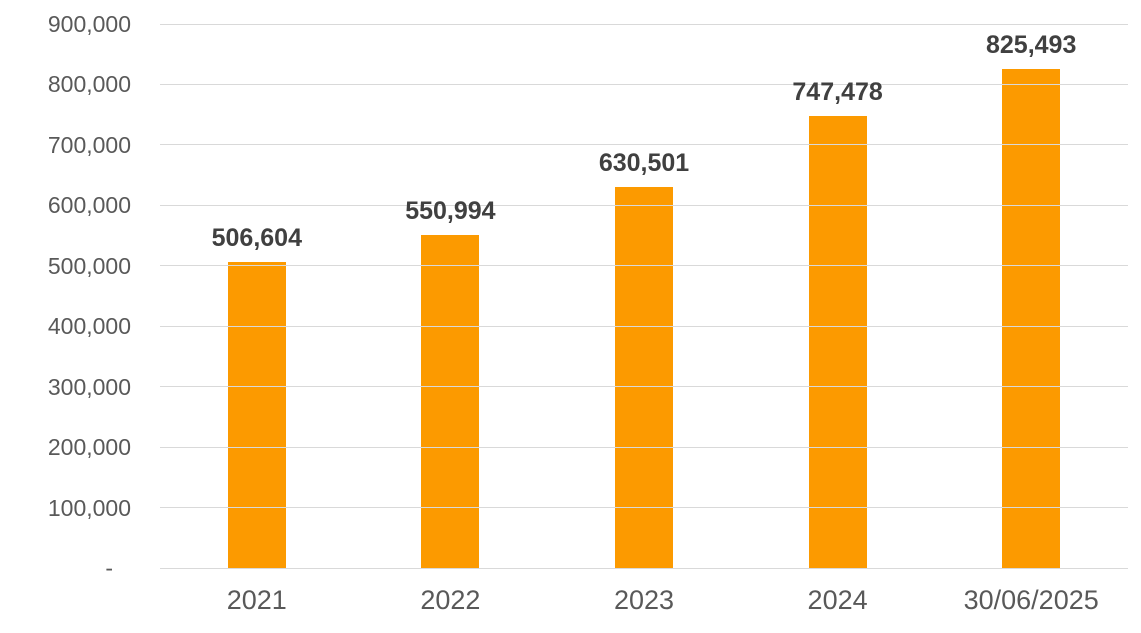 The height and width of the screenshot is (633, 1141). I want to click on y-tick-label: -, so click(109, 568).